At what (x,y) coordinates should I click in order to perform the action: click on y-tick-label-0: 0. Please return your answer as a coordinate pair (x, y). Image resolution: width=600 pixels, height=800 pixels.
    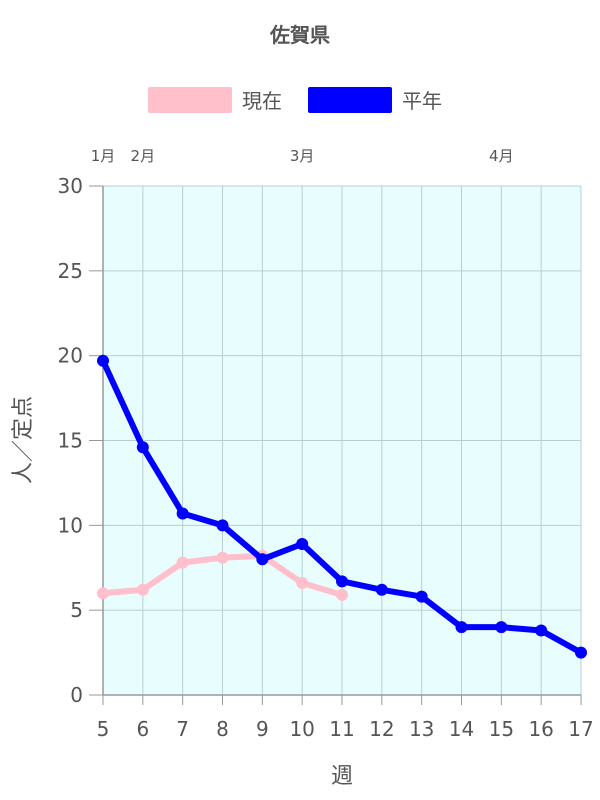
    Looking at the image, I should click on (76, 695).